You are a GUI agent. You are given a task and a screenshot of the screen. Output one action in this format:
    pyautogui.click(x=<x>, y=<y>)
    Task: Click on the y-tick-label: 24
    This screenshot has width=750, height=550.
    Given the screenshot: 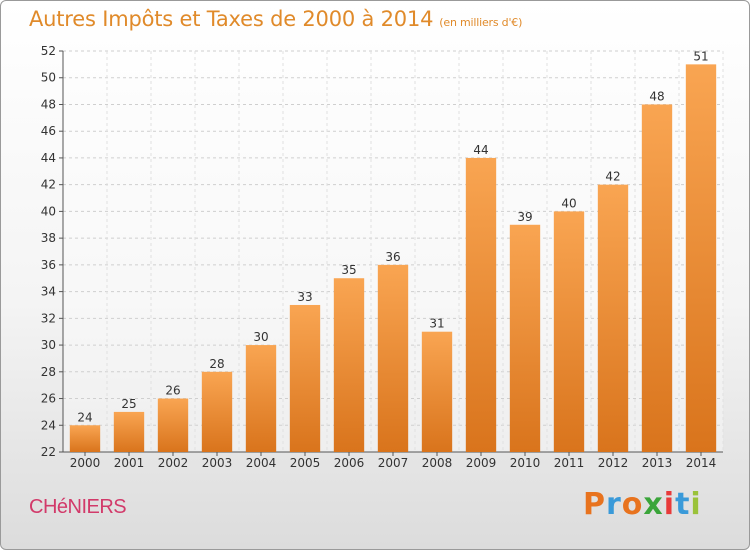 What is the action you would take?
    pyautogui.click(x=48, y=425)
    